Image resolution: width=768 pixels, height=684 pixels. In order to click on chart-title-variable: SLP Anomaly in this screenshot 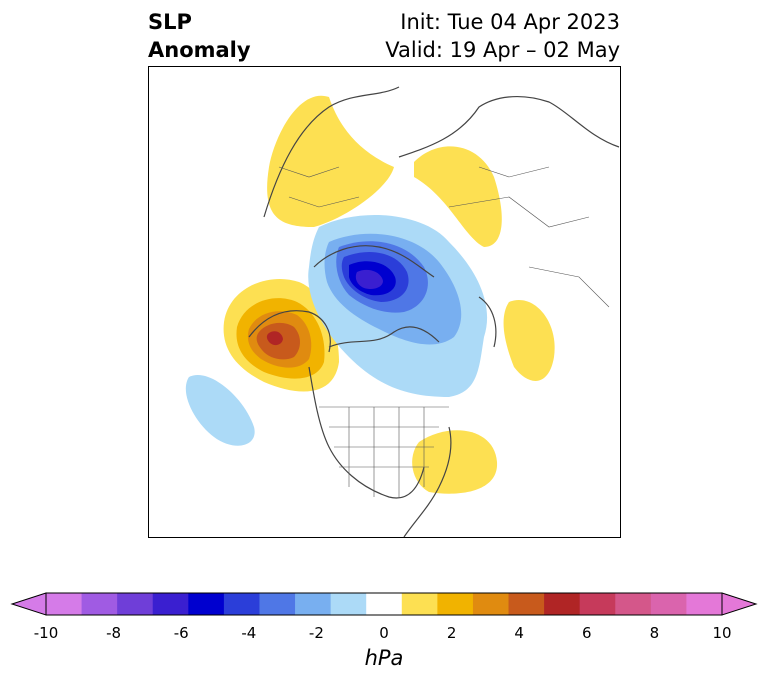, I will do `click(199, 36)`.